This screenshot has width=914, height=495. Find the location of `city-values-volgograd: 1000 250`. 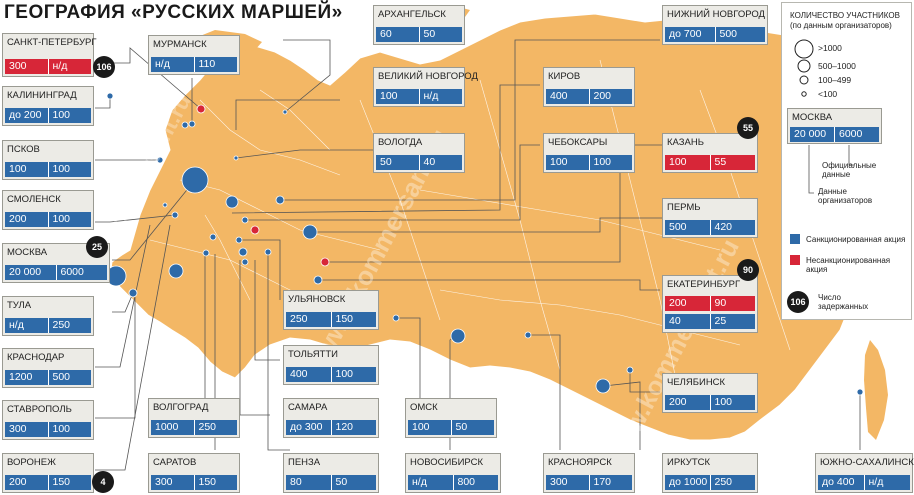

city-values-volgograd: 1000 250 is located at coordinates (194, 427).